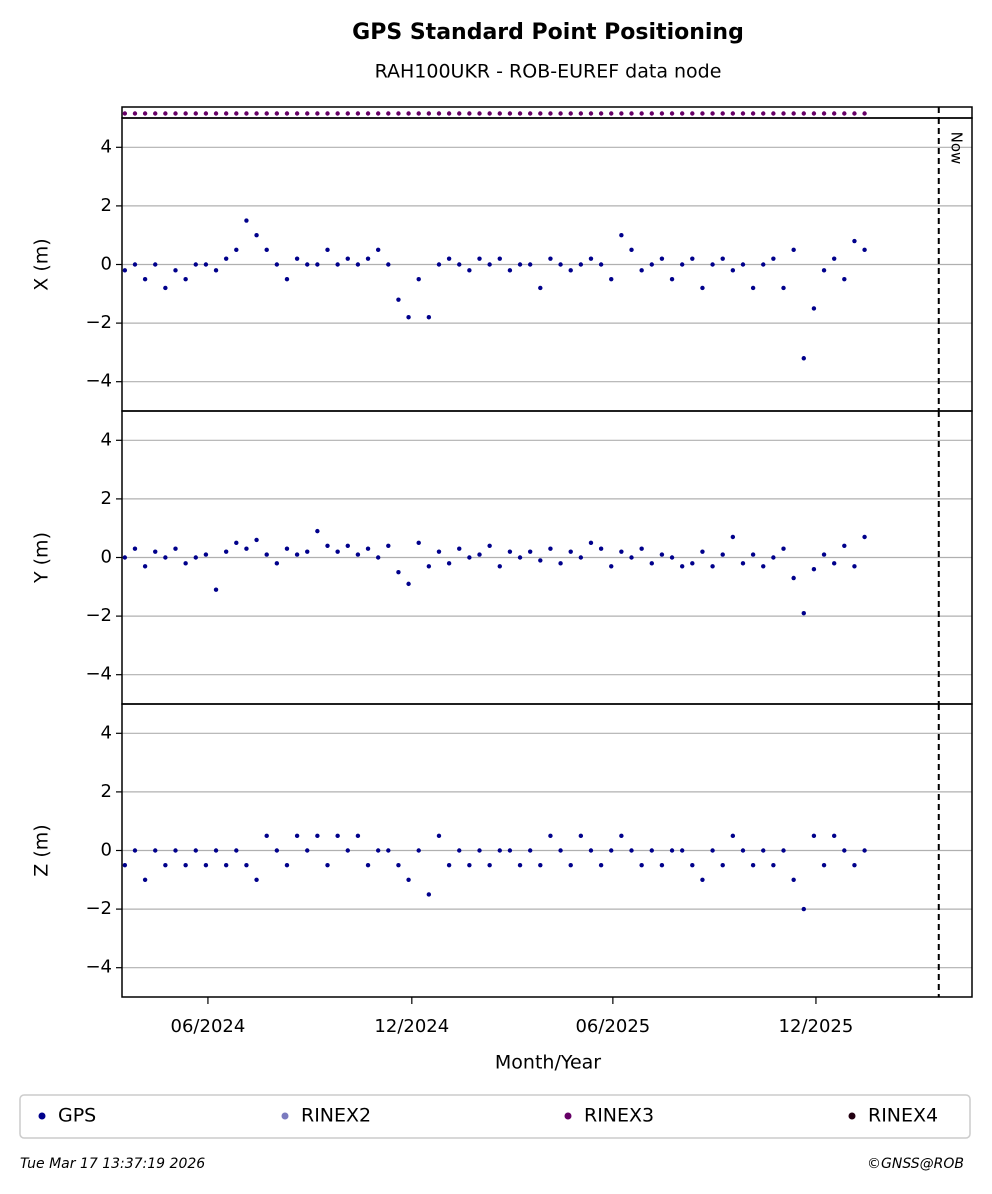 This screenshot has height=1194, width=992. Describe the element at coordinates (495, 1116) in the screenshot. I see `legend` at that location.